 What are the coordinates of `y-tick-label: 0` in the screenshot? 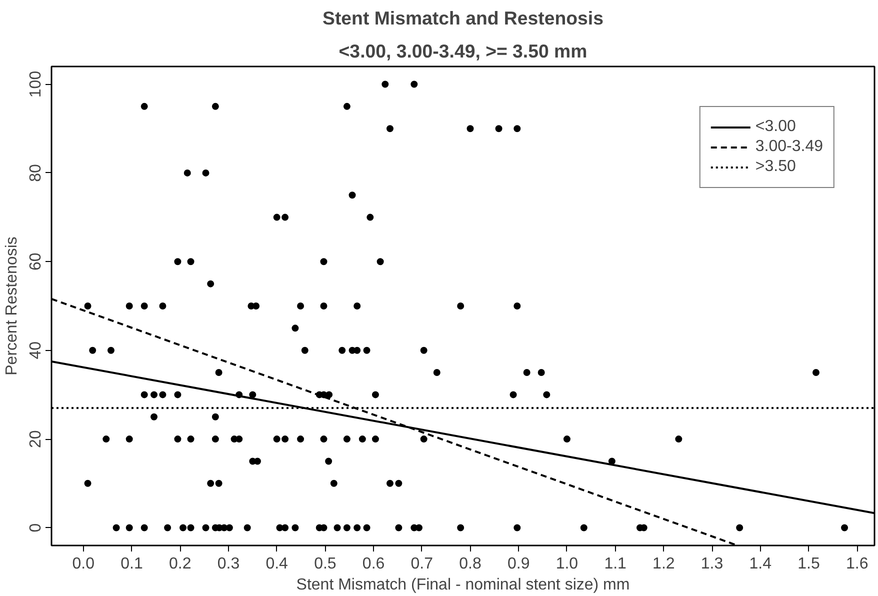 It's located at (36, 527).